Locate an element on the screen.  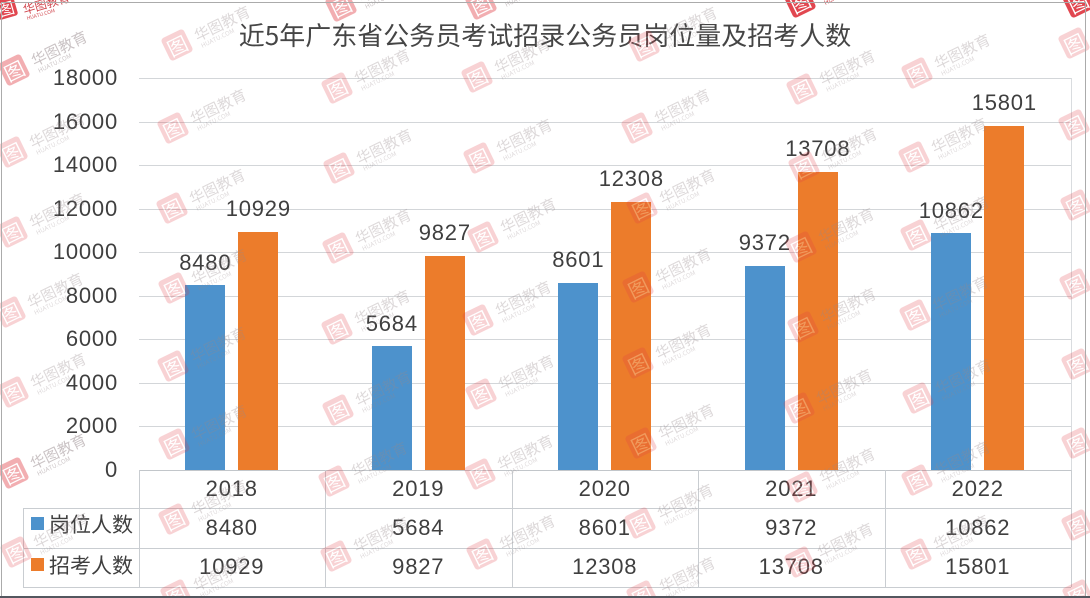
bar-value-label: 9372 is located at coordinates (764, 243).